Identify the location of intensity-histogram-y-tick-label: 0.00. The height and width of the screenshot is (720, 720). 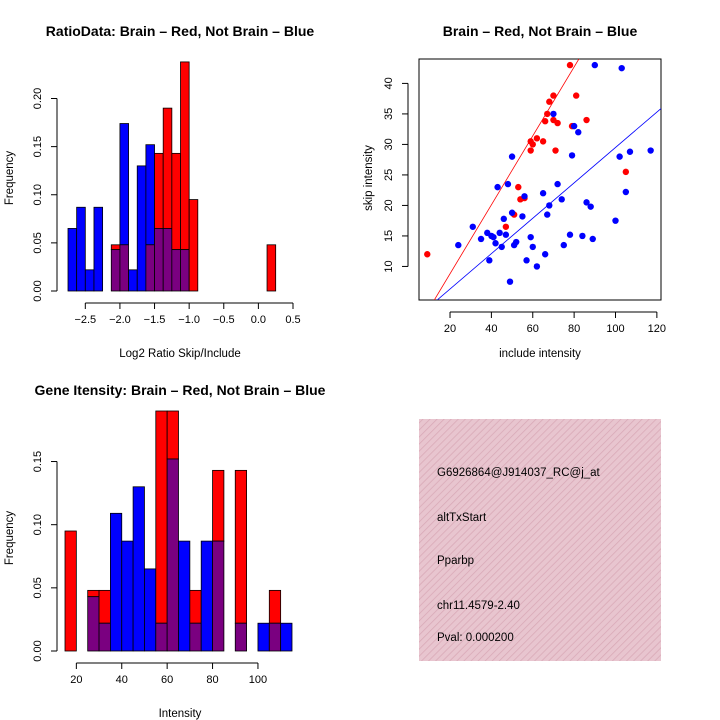
(38, 650).